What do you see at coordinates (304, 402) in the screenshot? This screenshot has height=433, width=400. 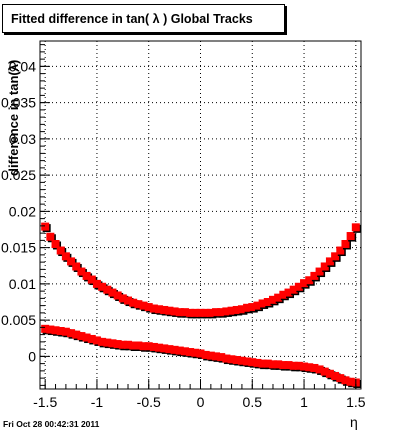 I see `x-tick-label: 1` at bounding box center [304, 402].